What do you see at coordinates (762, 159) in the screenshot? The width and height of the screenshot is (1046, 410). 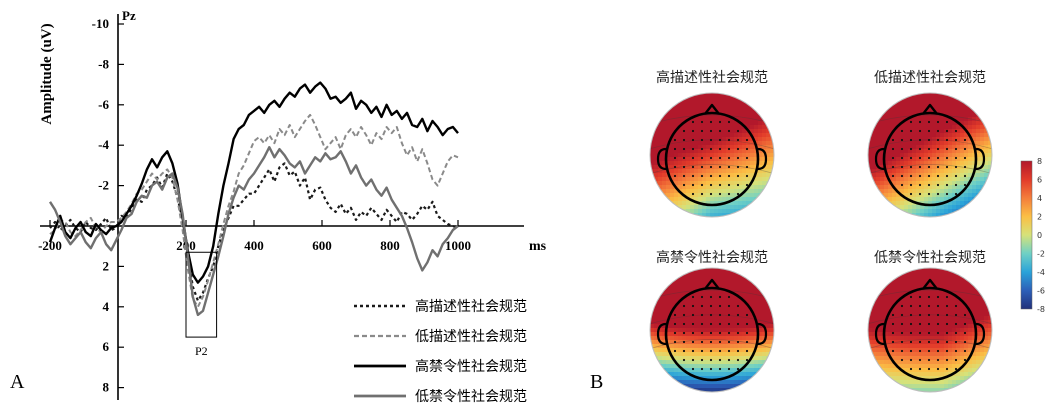 I see `right-ear-icon` at bounding box center [762, 159].